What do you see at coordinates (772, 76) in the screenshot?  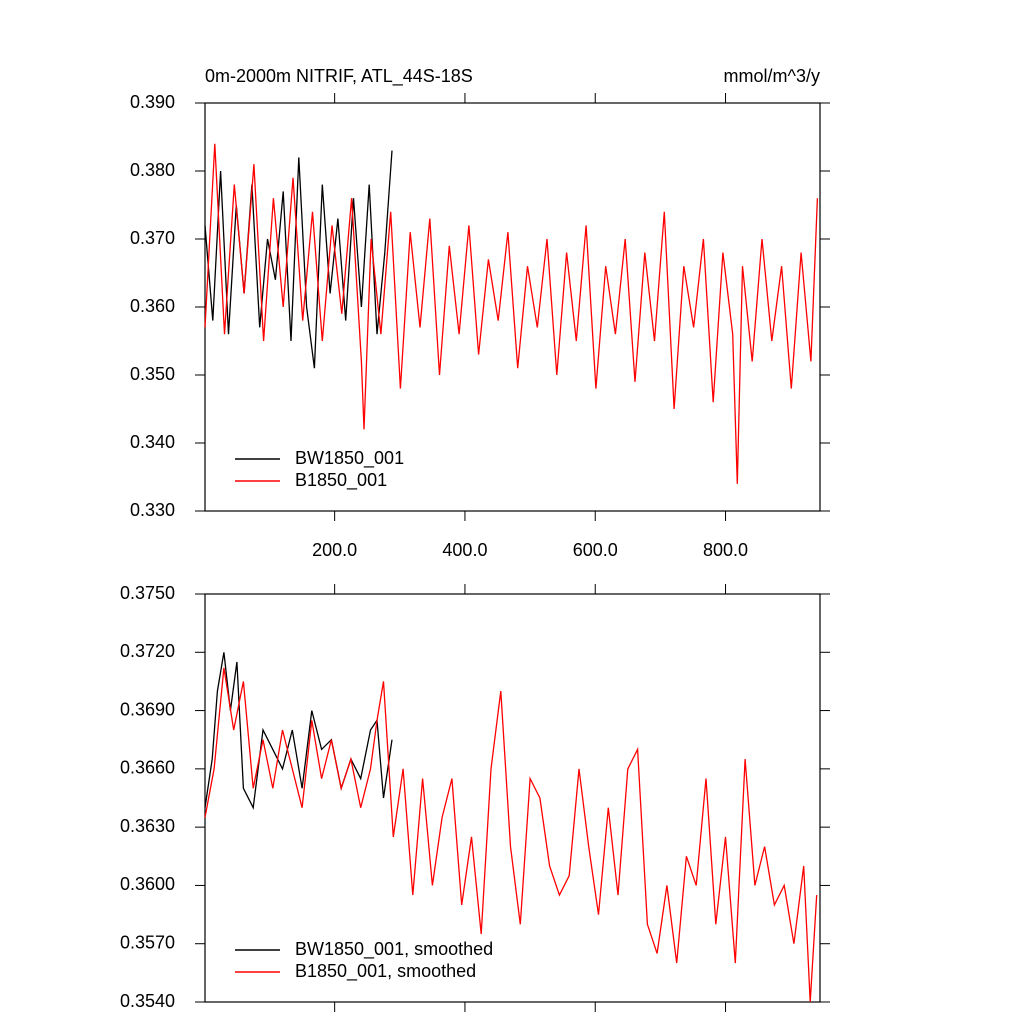 I see `units-label: mmol/m^3/y` at bounding box center [772, 76].